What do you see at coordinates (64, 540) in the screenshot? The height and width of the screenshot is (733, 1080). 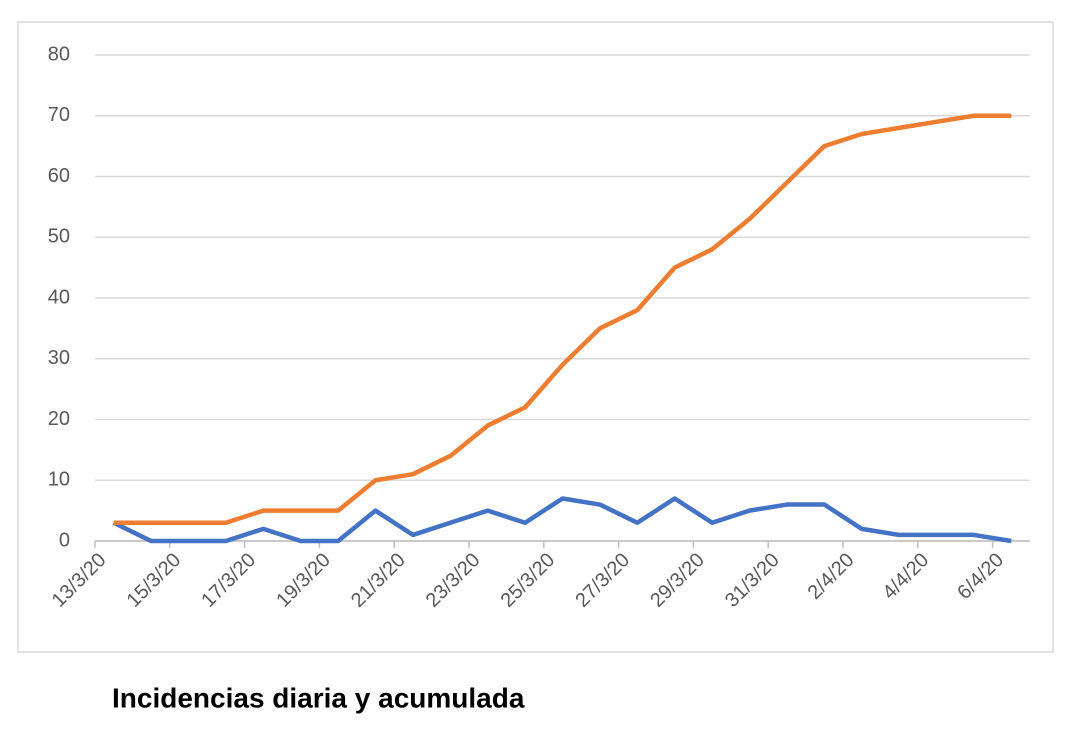 I see `y-tick-label: 0` at bounding box center [64, 540].